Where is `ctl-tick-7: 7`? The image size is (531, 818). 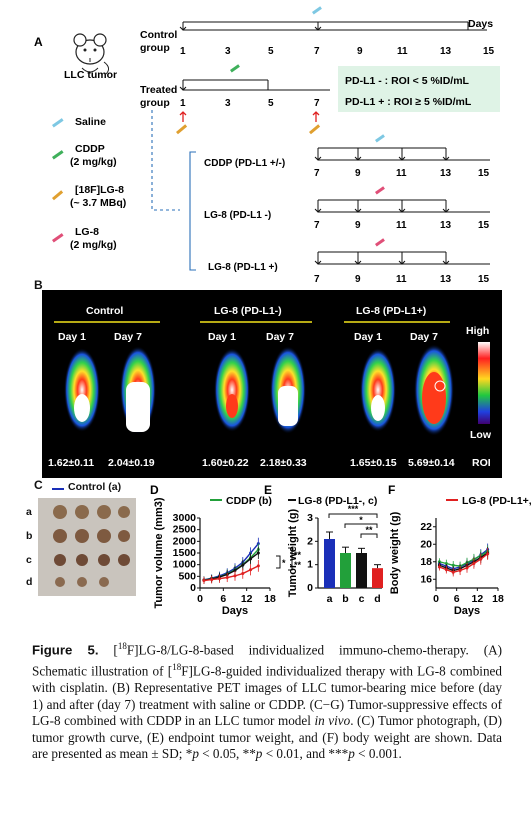 ctl-tick-7: 7 is located at coordinates (317, 51).